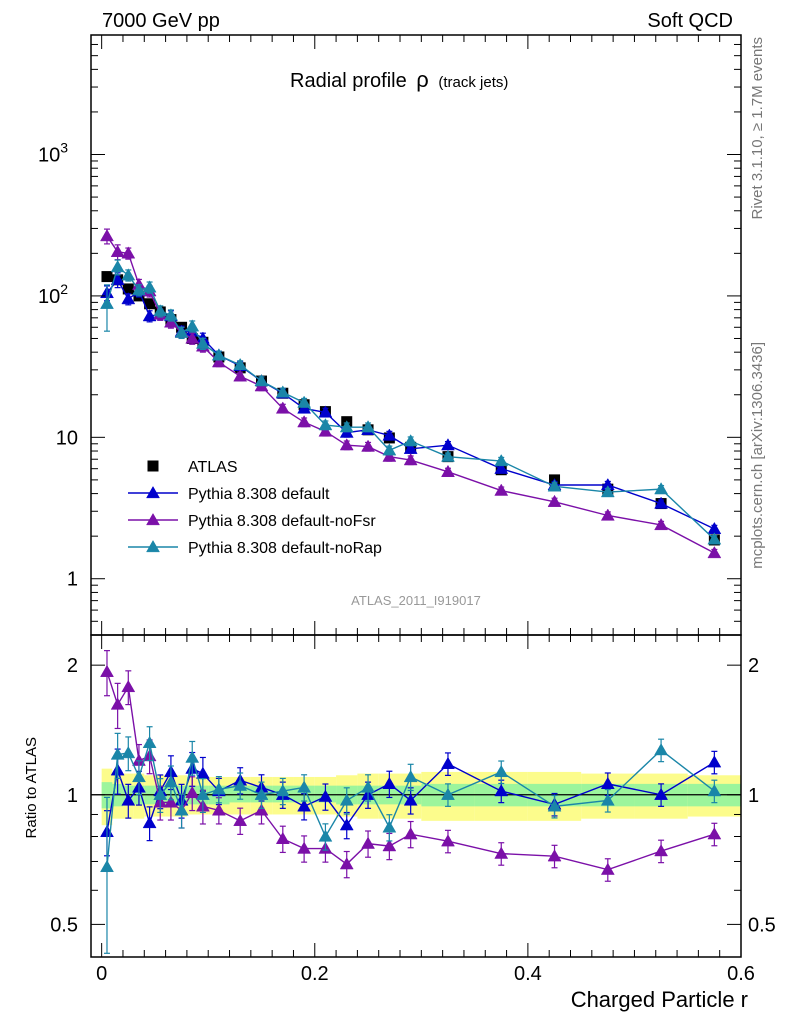 This screenshot has height=1024, width=786. Describe the element at coordinates (753, 666) in the screenshot. I see `ratio-y-tick-label-right: 2` at that location.